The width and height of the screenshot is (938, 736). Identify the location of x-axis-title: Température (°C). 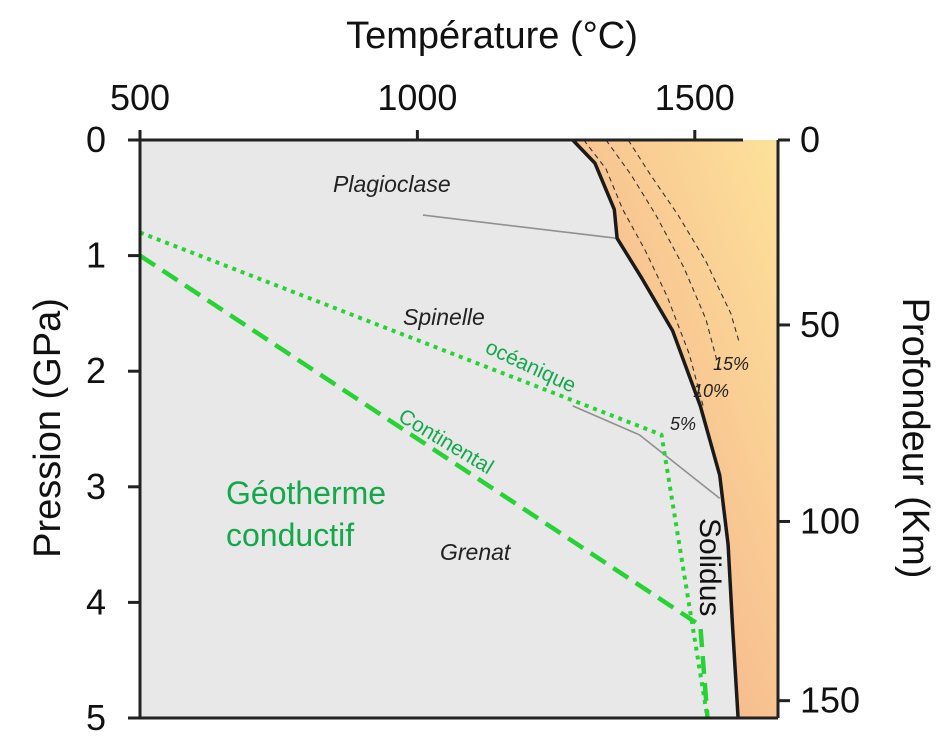
(492, 36).